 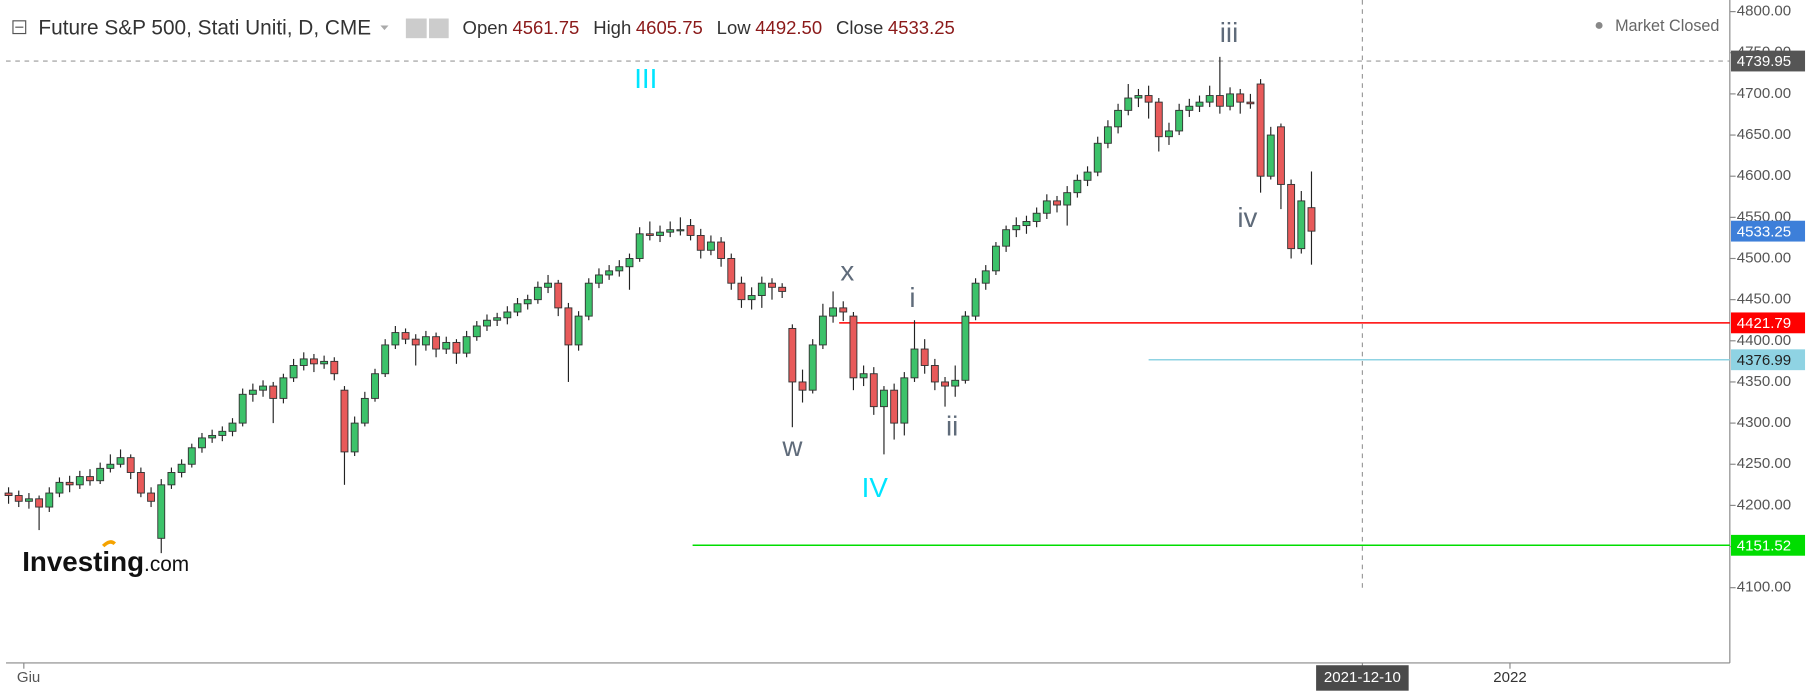 What do you see at coordinates (1764, 463) in the screenshot?
I see `y-tick-label: 4250.00` at bounding box center [1764, 463].